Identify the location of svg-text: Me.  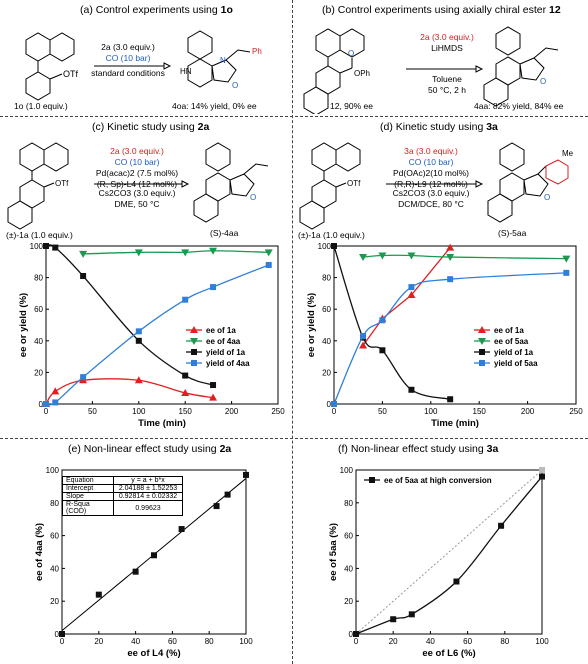
(568, 153).